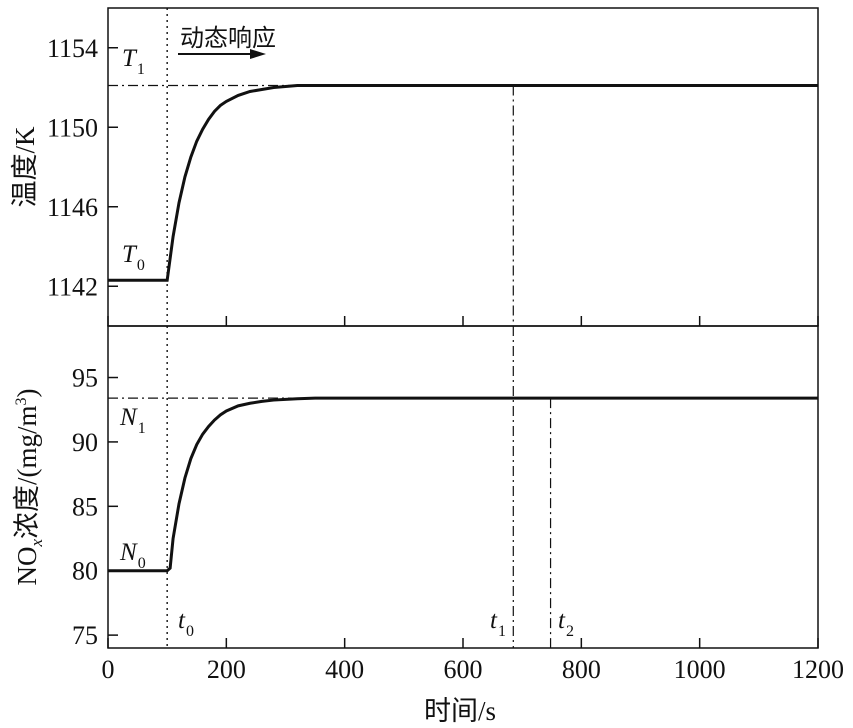  Describe the element at coordinates (85, 506) in the screenshot. I see `bottom-y-tick-label-85: 85` at that location.